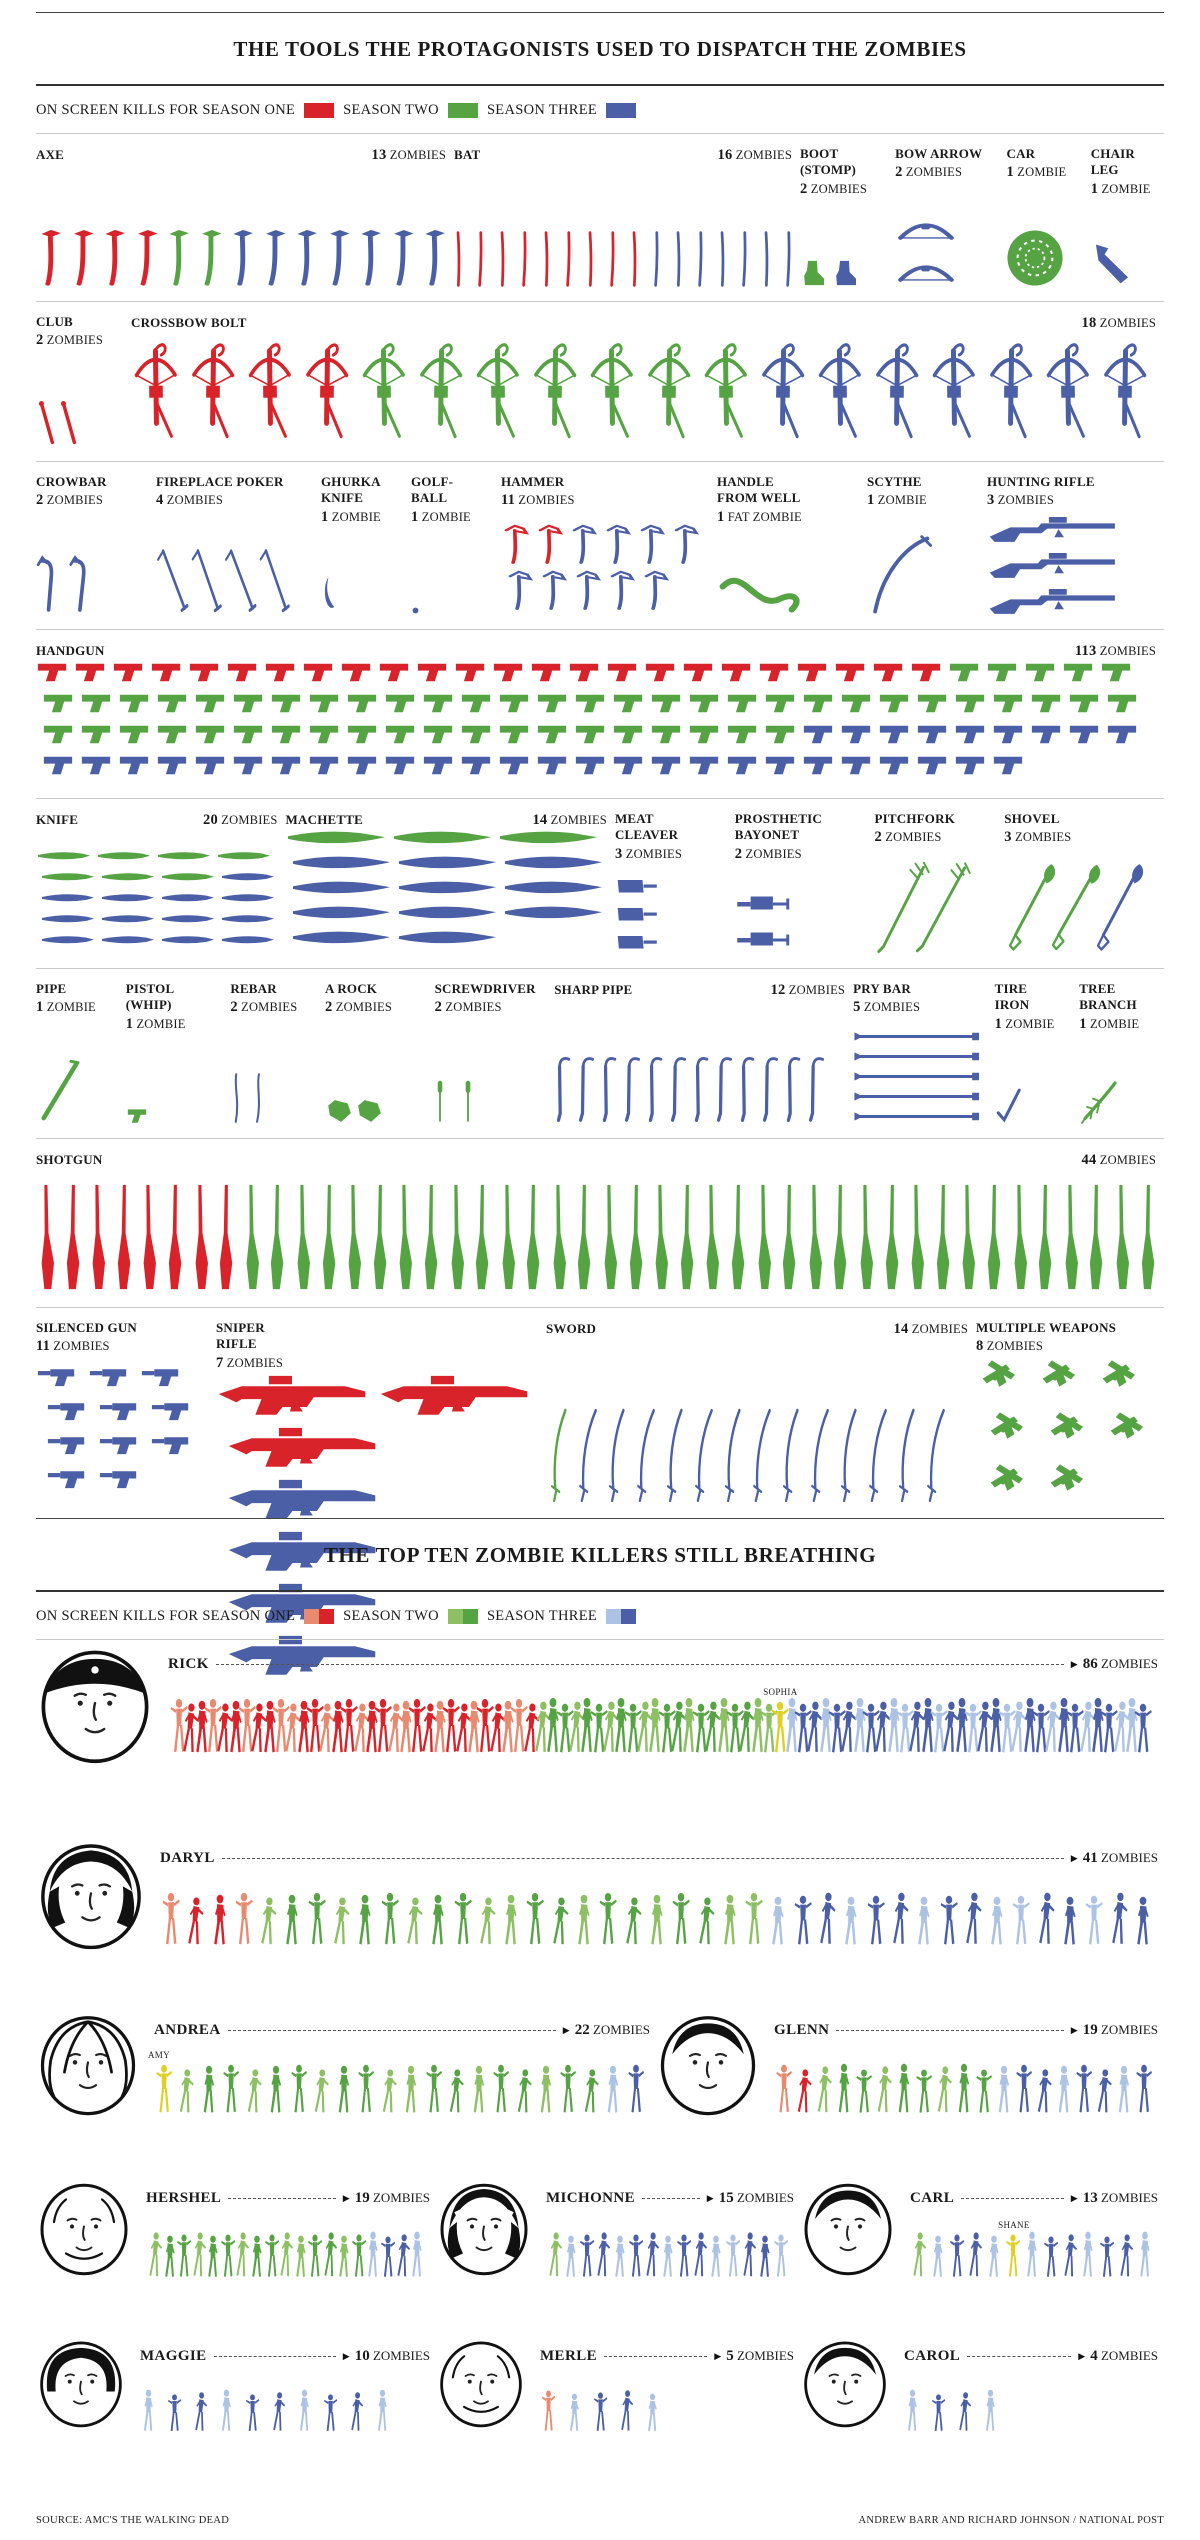  I want to click on killer-rick: RICK ▶ 86 ZOMBIES SOPHIA, so click(600, 1740).